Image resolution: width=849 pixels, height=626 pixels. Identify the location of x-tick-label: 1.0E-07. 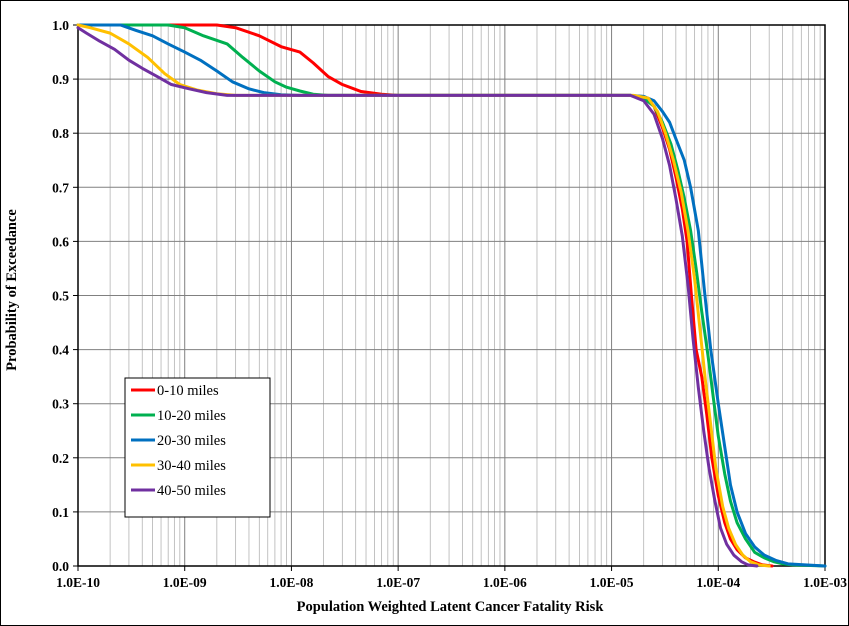
(398, 582).